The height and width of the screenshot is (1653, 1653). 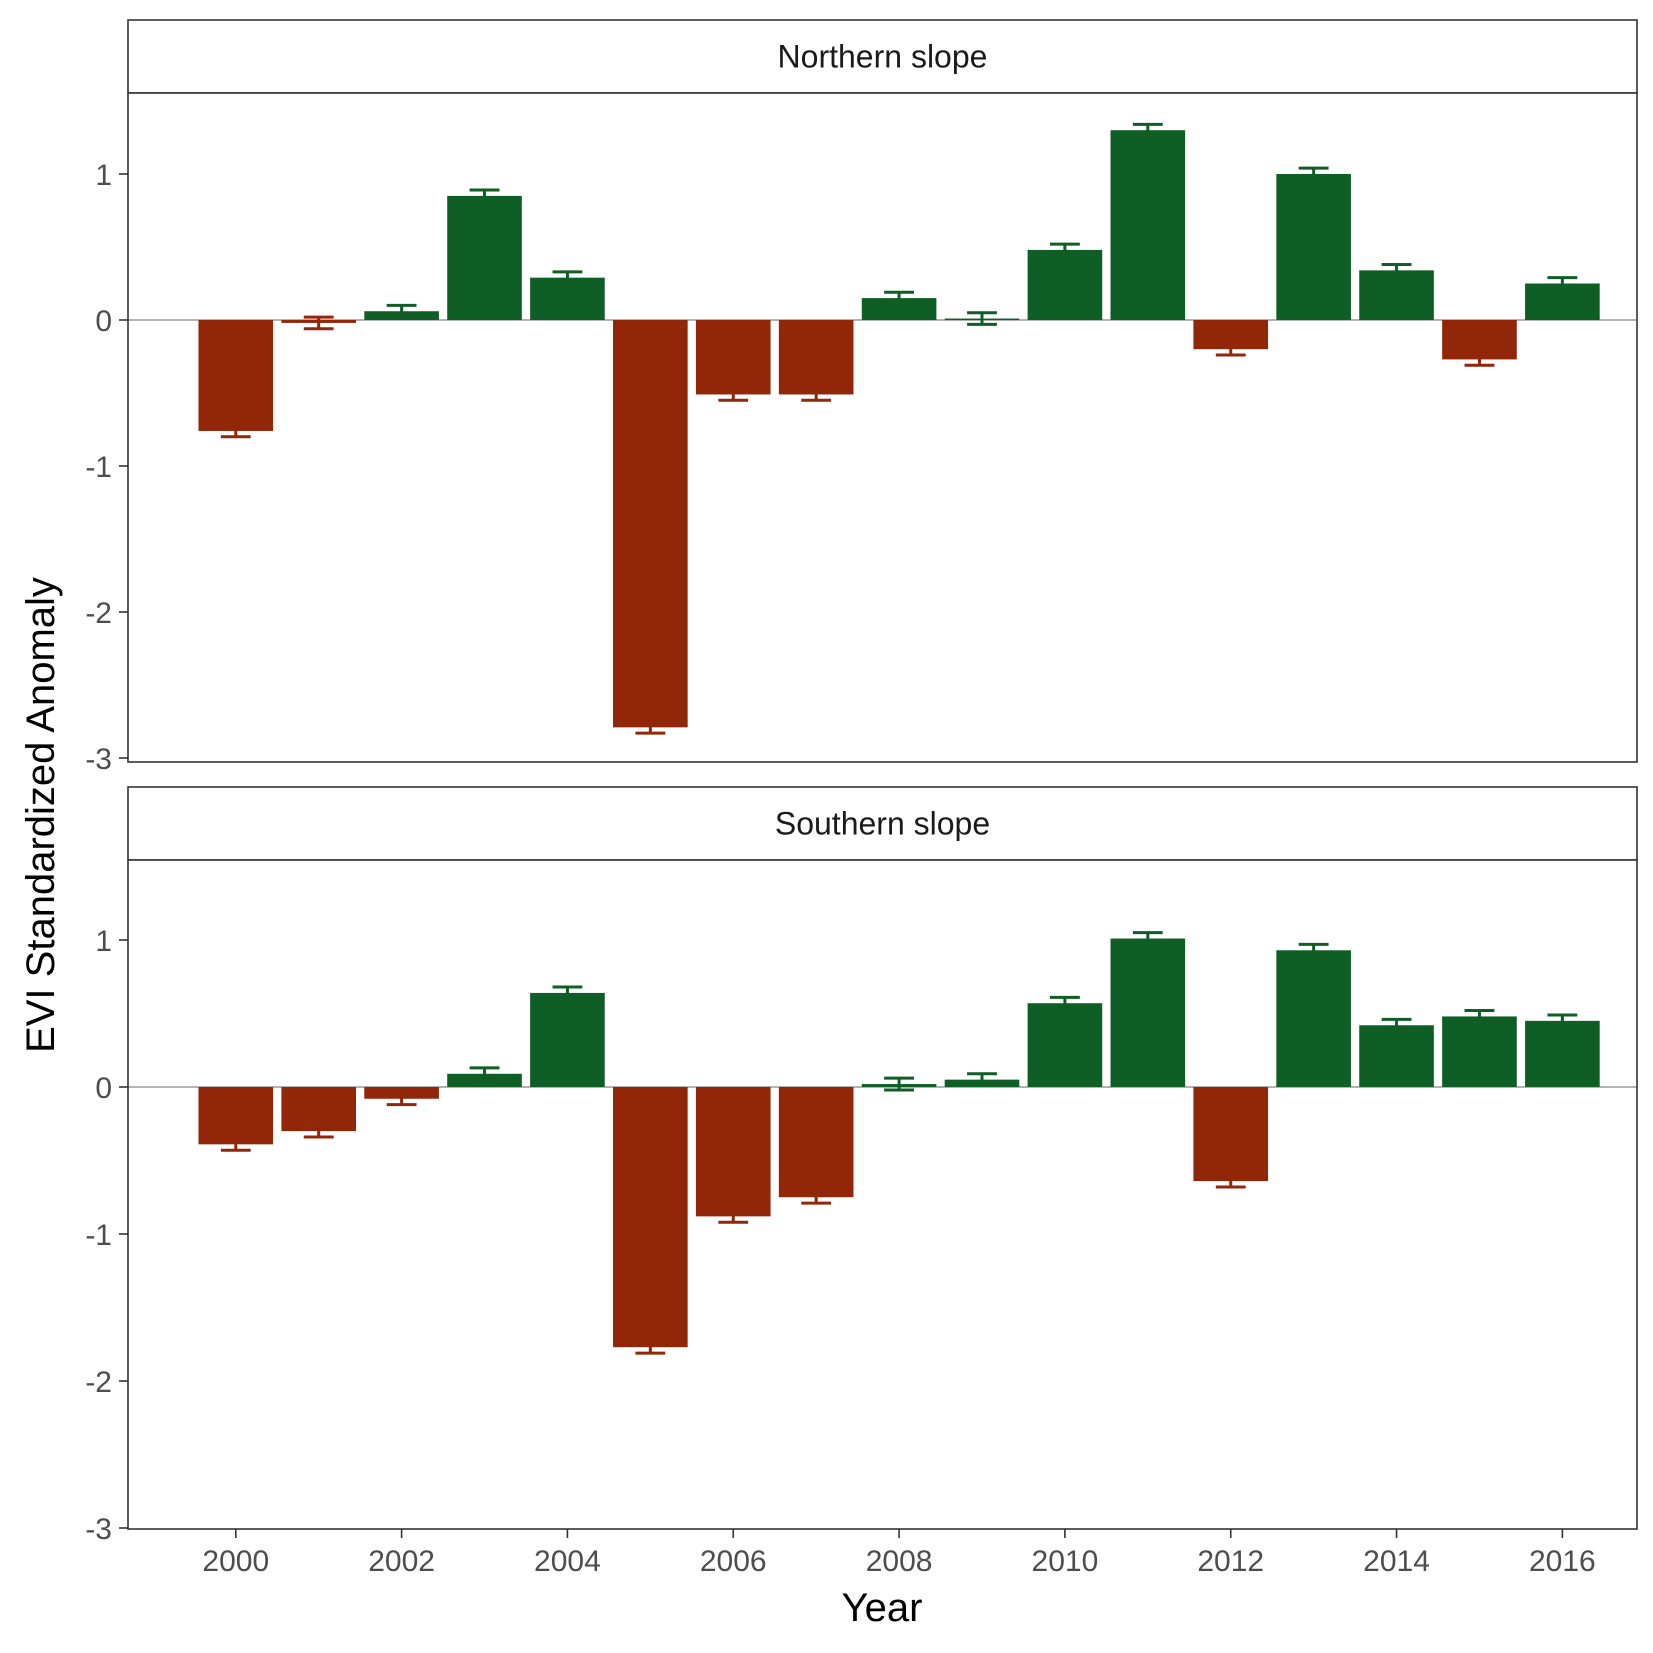 I want to click on x-tick-label: 2014, so click(x=1396, y=1561).